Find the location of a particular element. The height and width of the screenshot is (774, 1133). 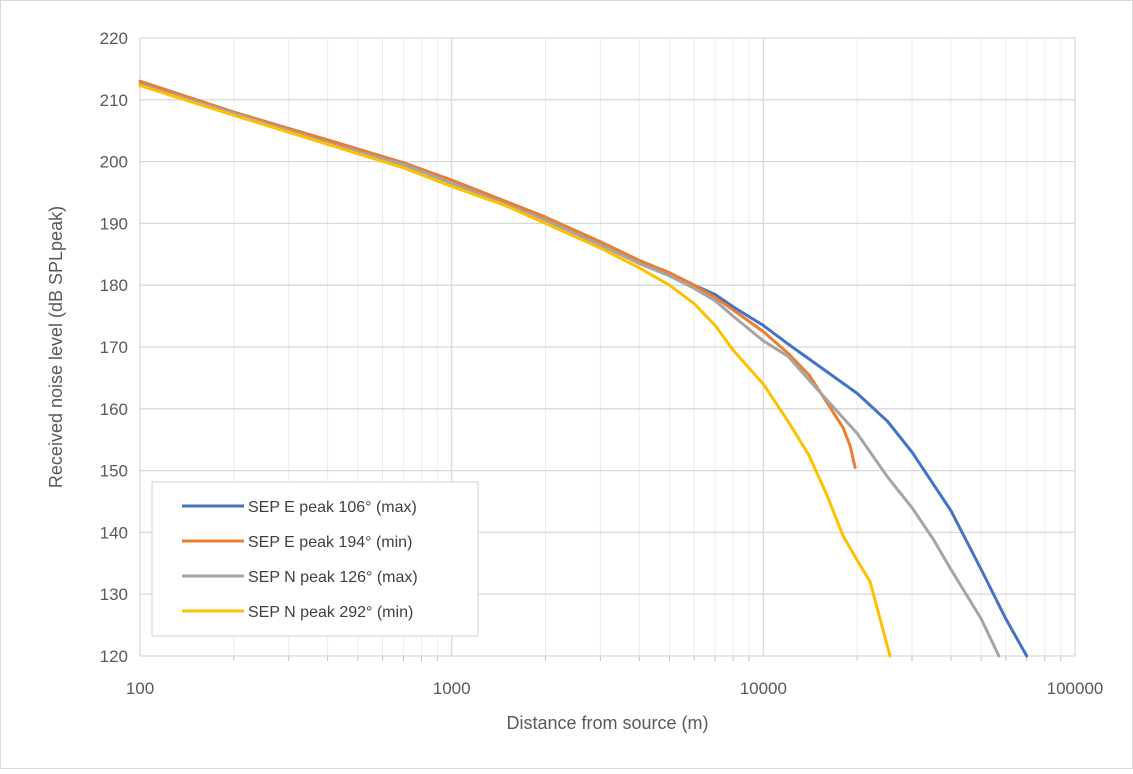

x-axis-title: Distance from source (m) is located at coordinates (607, 723).